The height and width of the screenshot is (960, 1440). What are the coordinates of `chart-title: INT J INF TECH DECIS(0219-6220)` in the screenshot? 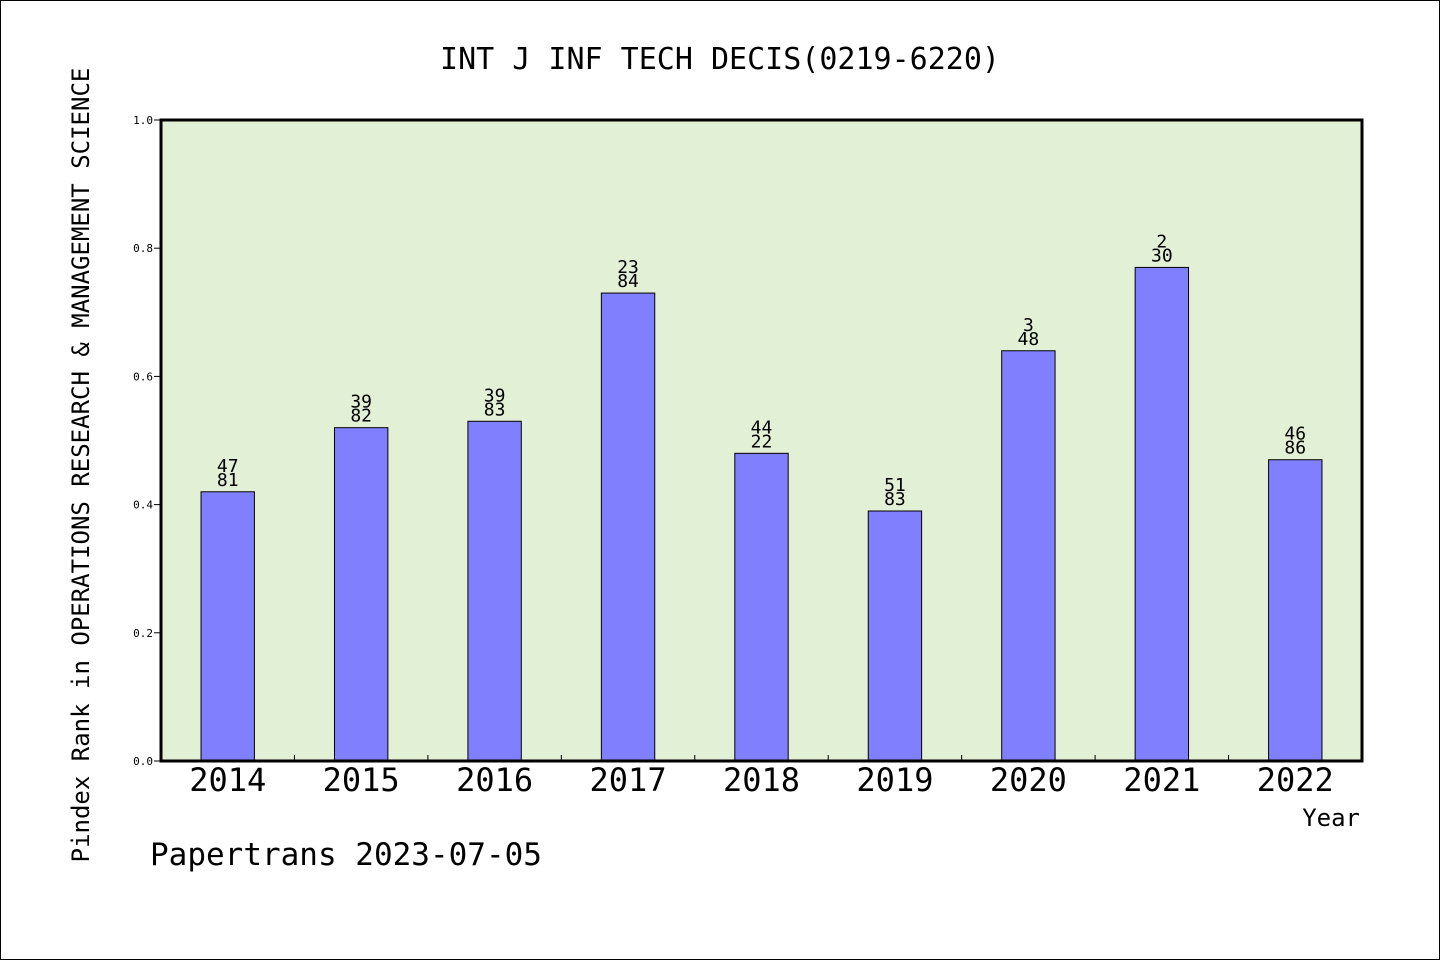 It's located at (720, 59).